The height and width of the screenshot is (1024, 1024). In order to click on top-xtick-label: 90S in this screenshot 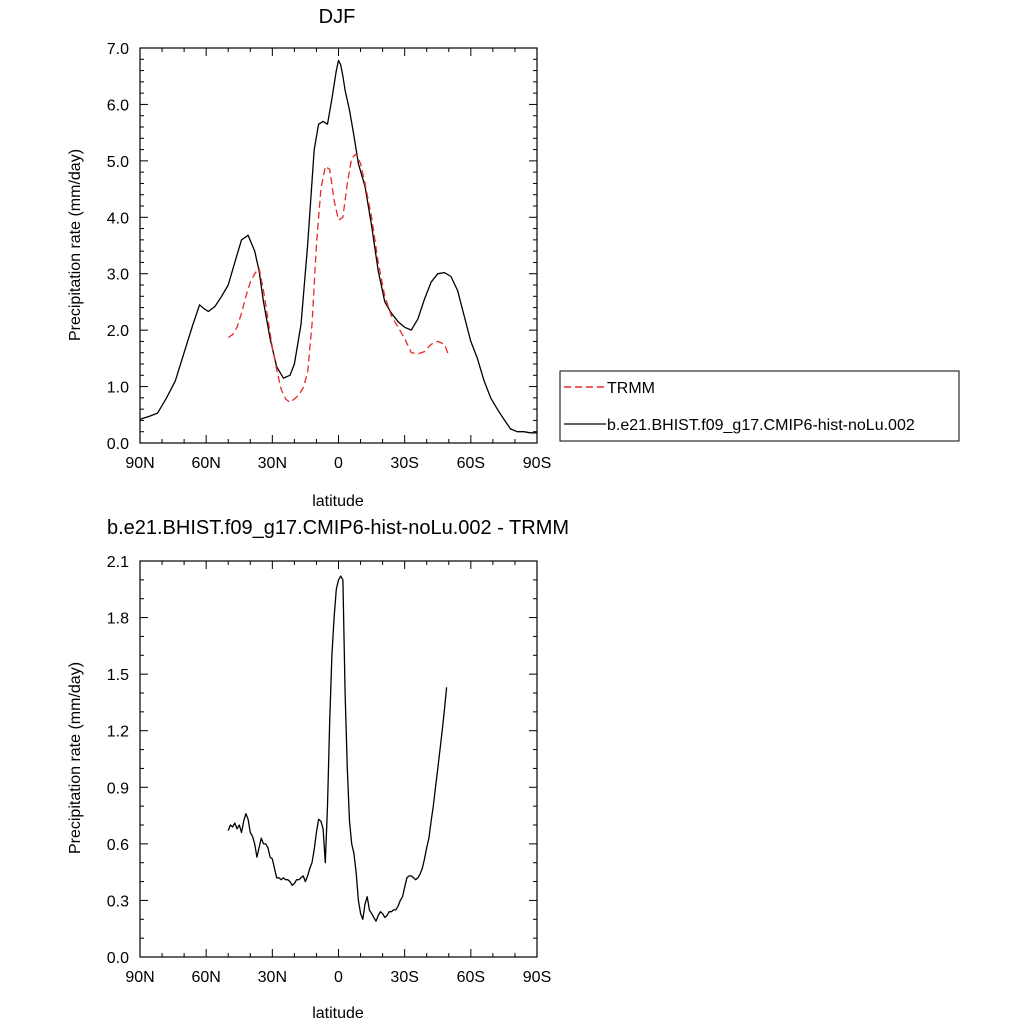, I will do `click(537, 463)`.